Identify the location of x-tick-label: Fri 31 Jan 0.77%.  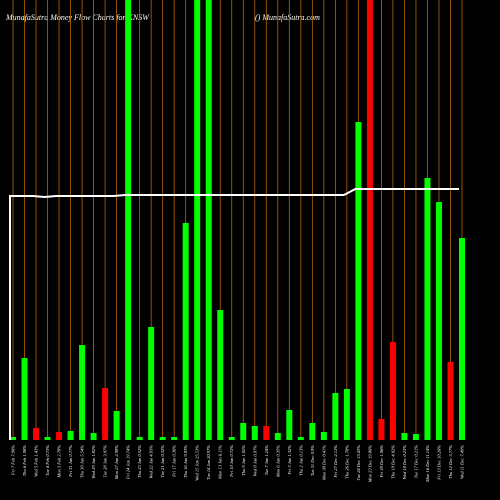
(70, 461).